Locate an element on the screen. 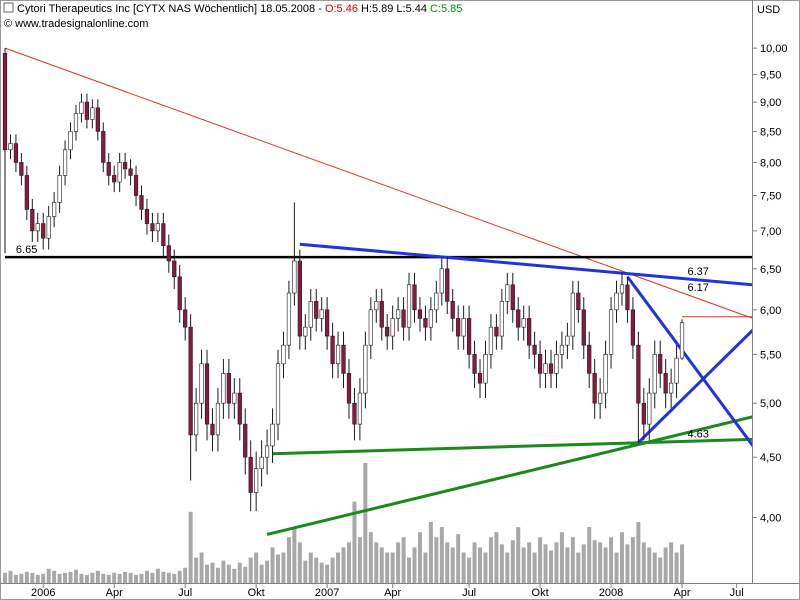 This screenshot has height=600, width=800. y-tick-label: 5,50 is located at coordinates (770, 355).